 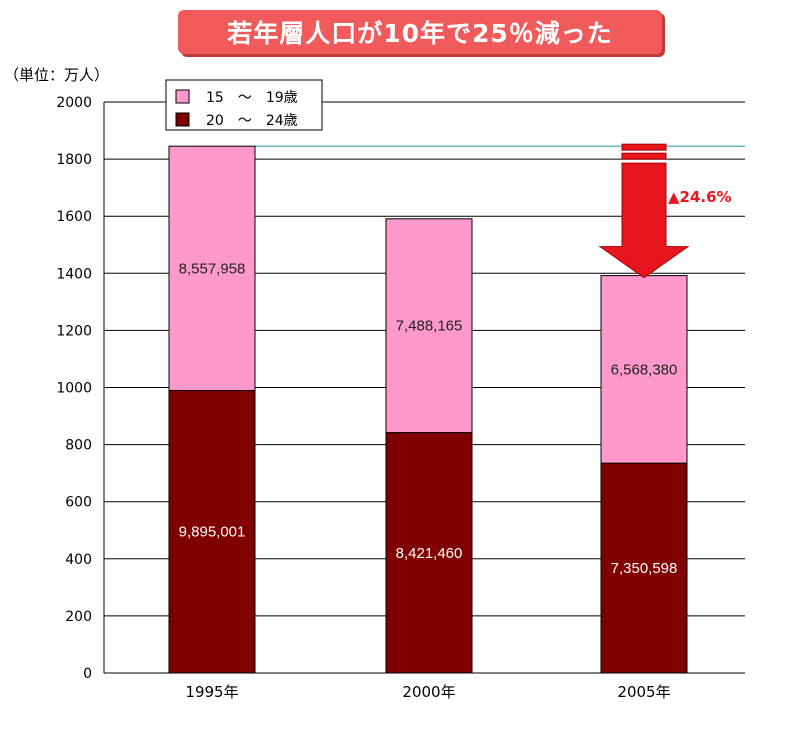 I want to click on y-tick-label: 400, so click(x=78, y=560).